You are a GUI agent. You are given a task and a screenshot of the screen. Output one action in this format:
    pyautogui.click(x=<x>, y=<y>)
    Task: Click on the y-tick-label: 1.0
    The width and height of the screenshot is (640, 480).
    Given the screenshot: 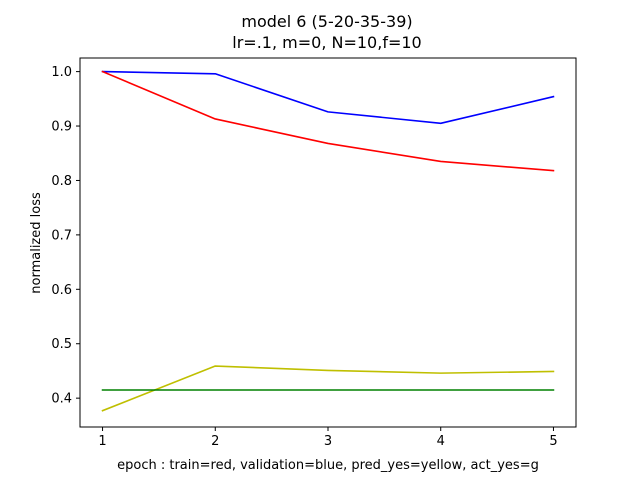 What is the action you would take?
    pyautogui.click(x=61, y=72)
    